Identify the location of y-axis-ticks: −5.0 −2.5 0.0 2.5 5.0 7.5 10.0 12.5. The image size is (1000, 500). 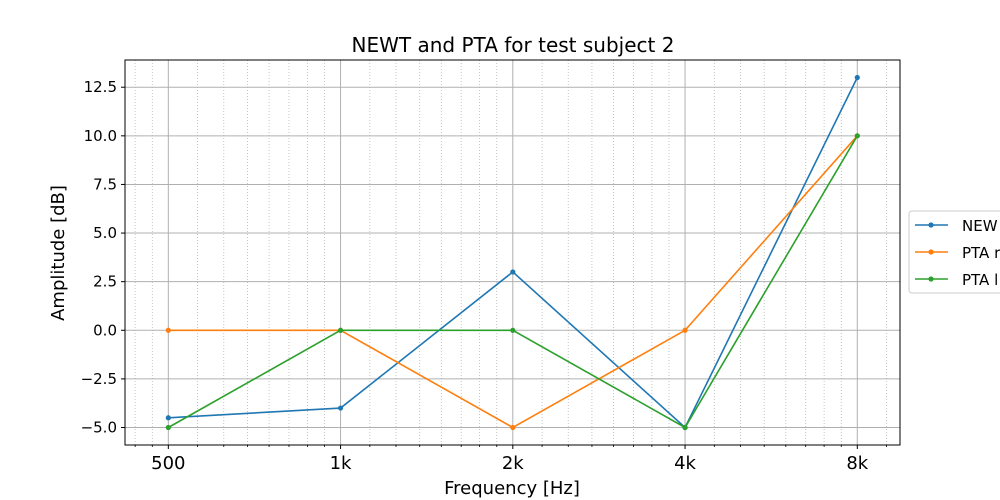
(103, 257).